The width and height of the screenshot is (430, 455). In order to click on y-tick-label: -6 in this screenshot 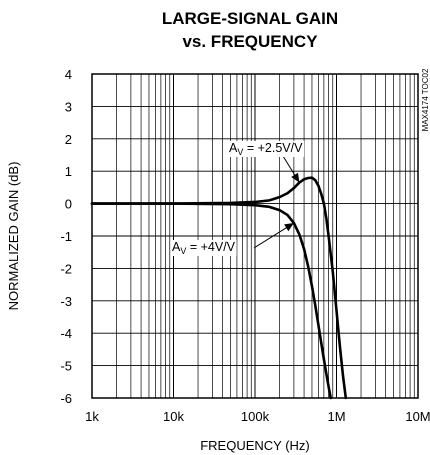, I will do `click(66, 398)`.